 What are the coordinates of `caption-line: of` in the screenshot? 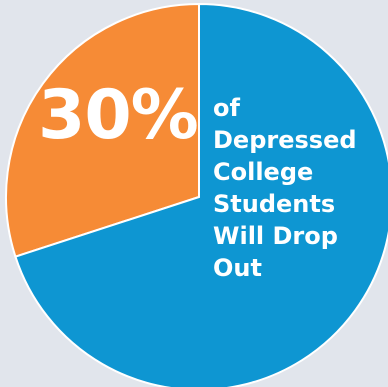 It's located at (226, 108).